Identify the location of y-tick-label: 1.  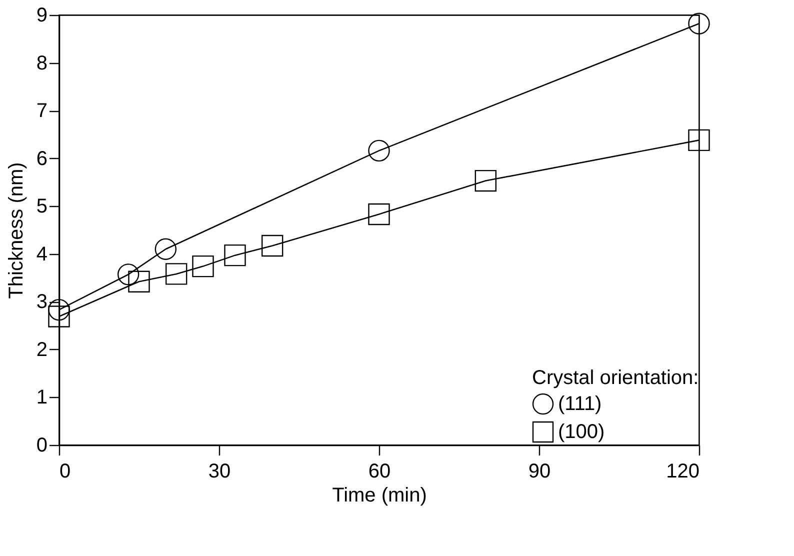
(42, 397).